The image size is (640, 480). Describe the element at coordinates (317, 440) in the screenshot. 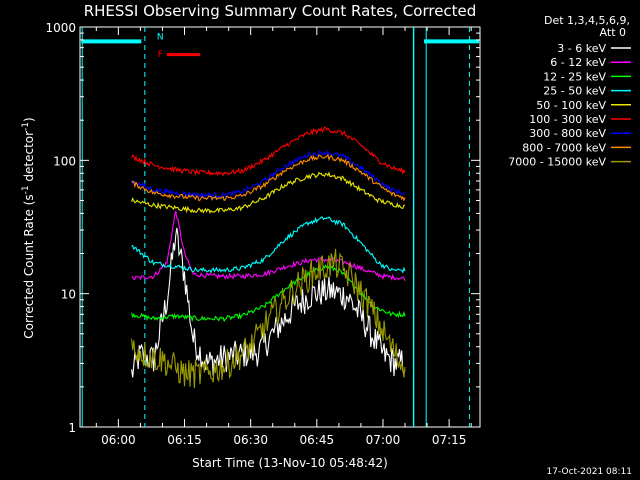

I see `x-tick-label: 06:45` at that location.